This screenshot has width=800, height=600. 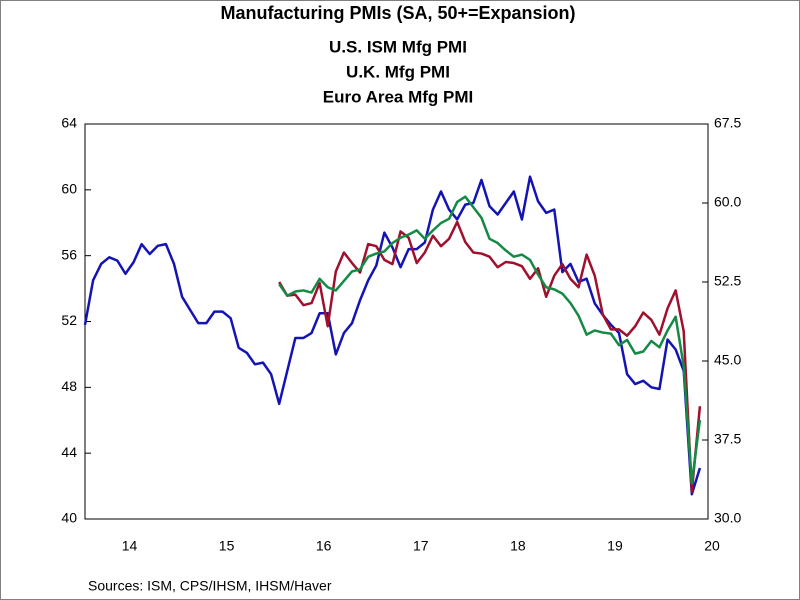 I want to click on y2-tick-label: 30.0, so click(x=727, y=518).